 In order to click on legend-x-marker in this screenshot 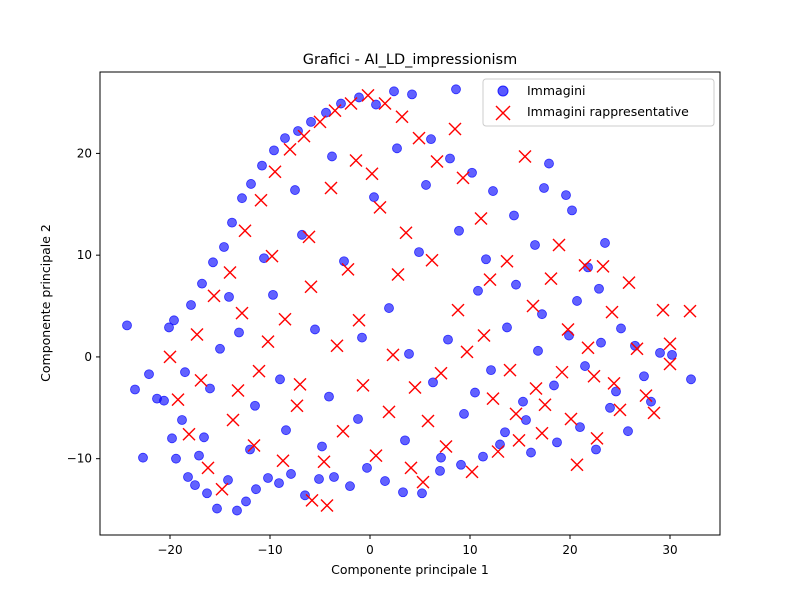, I will do `click(503, 113)`.